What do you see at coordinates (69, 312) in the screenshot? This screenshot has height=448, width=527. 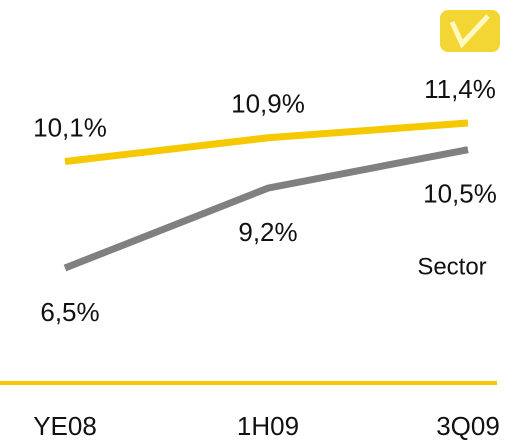 I see `data-label: 6,5%` at bounding box center [69, 312].